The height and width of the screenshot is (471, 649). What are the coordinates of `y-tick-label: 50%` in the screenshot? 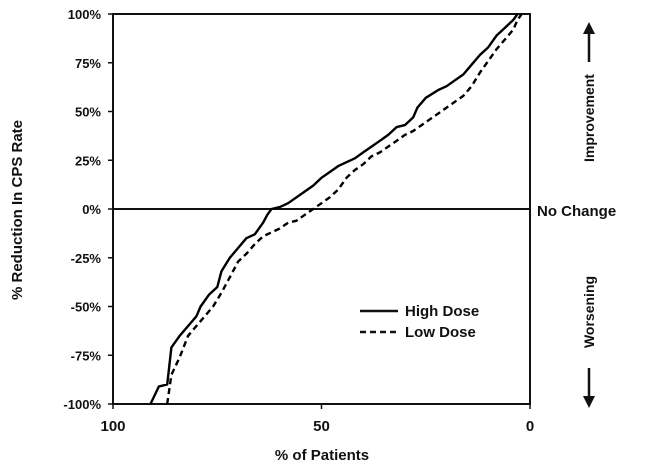 It's located at (88, 112).